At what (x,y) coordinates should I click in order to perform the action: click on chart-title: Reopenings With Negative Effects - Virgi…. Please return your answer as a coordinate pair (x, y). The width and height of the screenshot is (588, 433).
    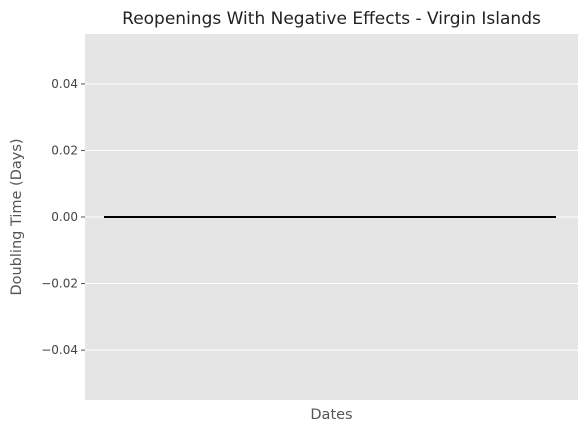
    Looking at the image, I should click on (331, 19).